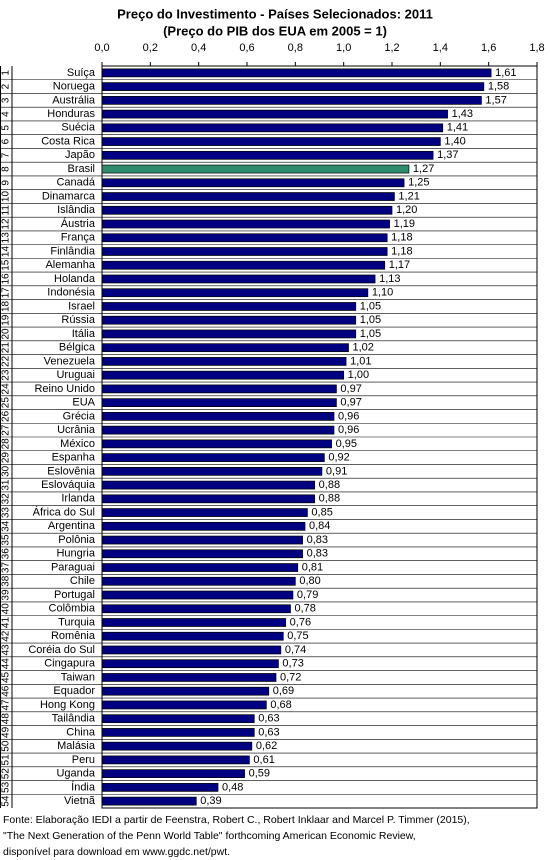 This screenshot has width=550, height=860. I want to click on category-label: Ucrânia, so click(76, 430).